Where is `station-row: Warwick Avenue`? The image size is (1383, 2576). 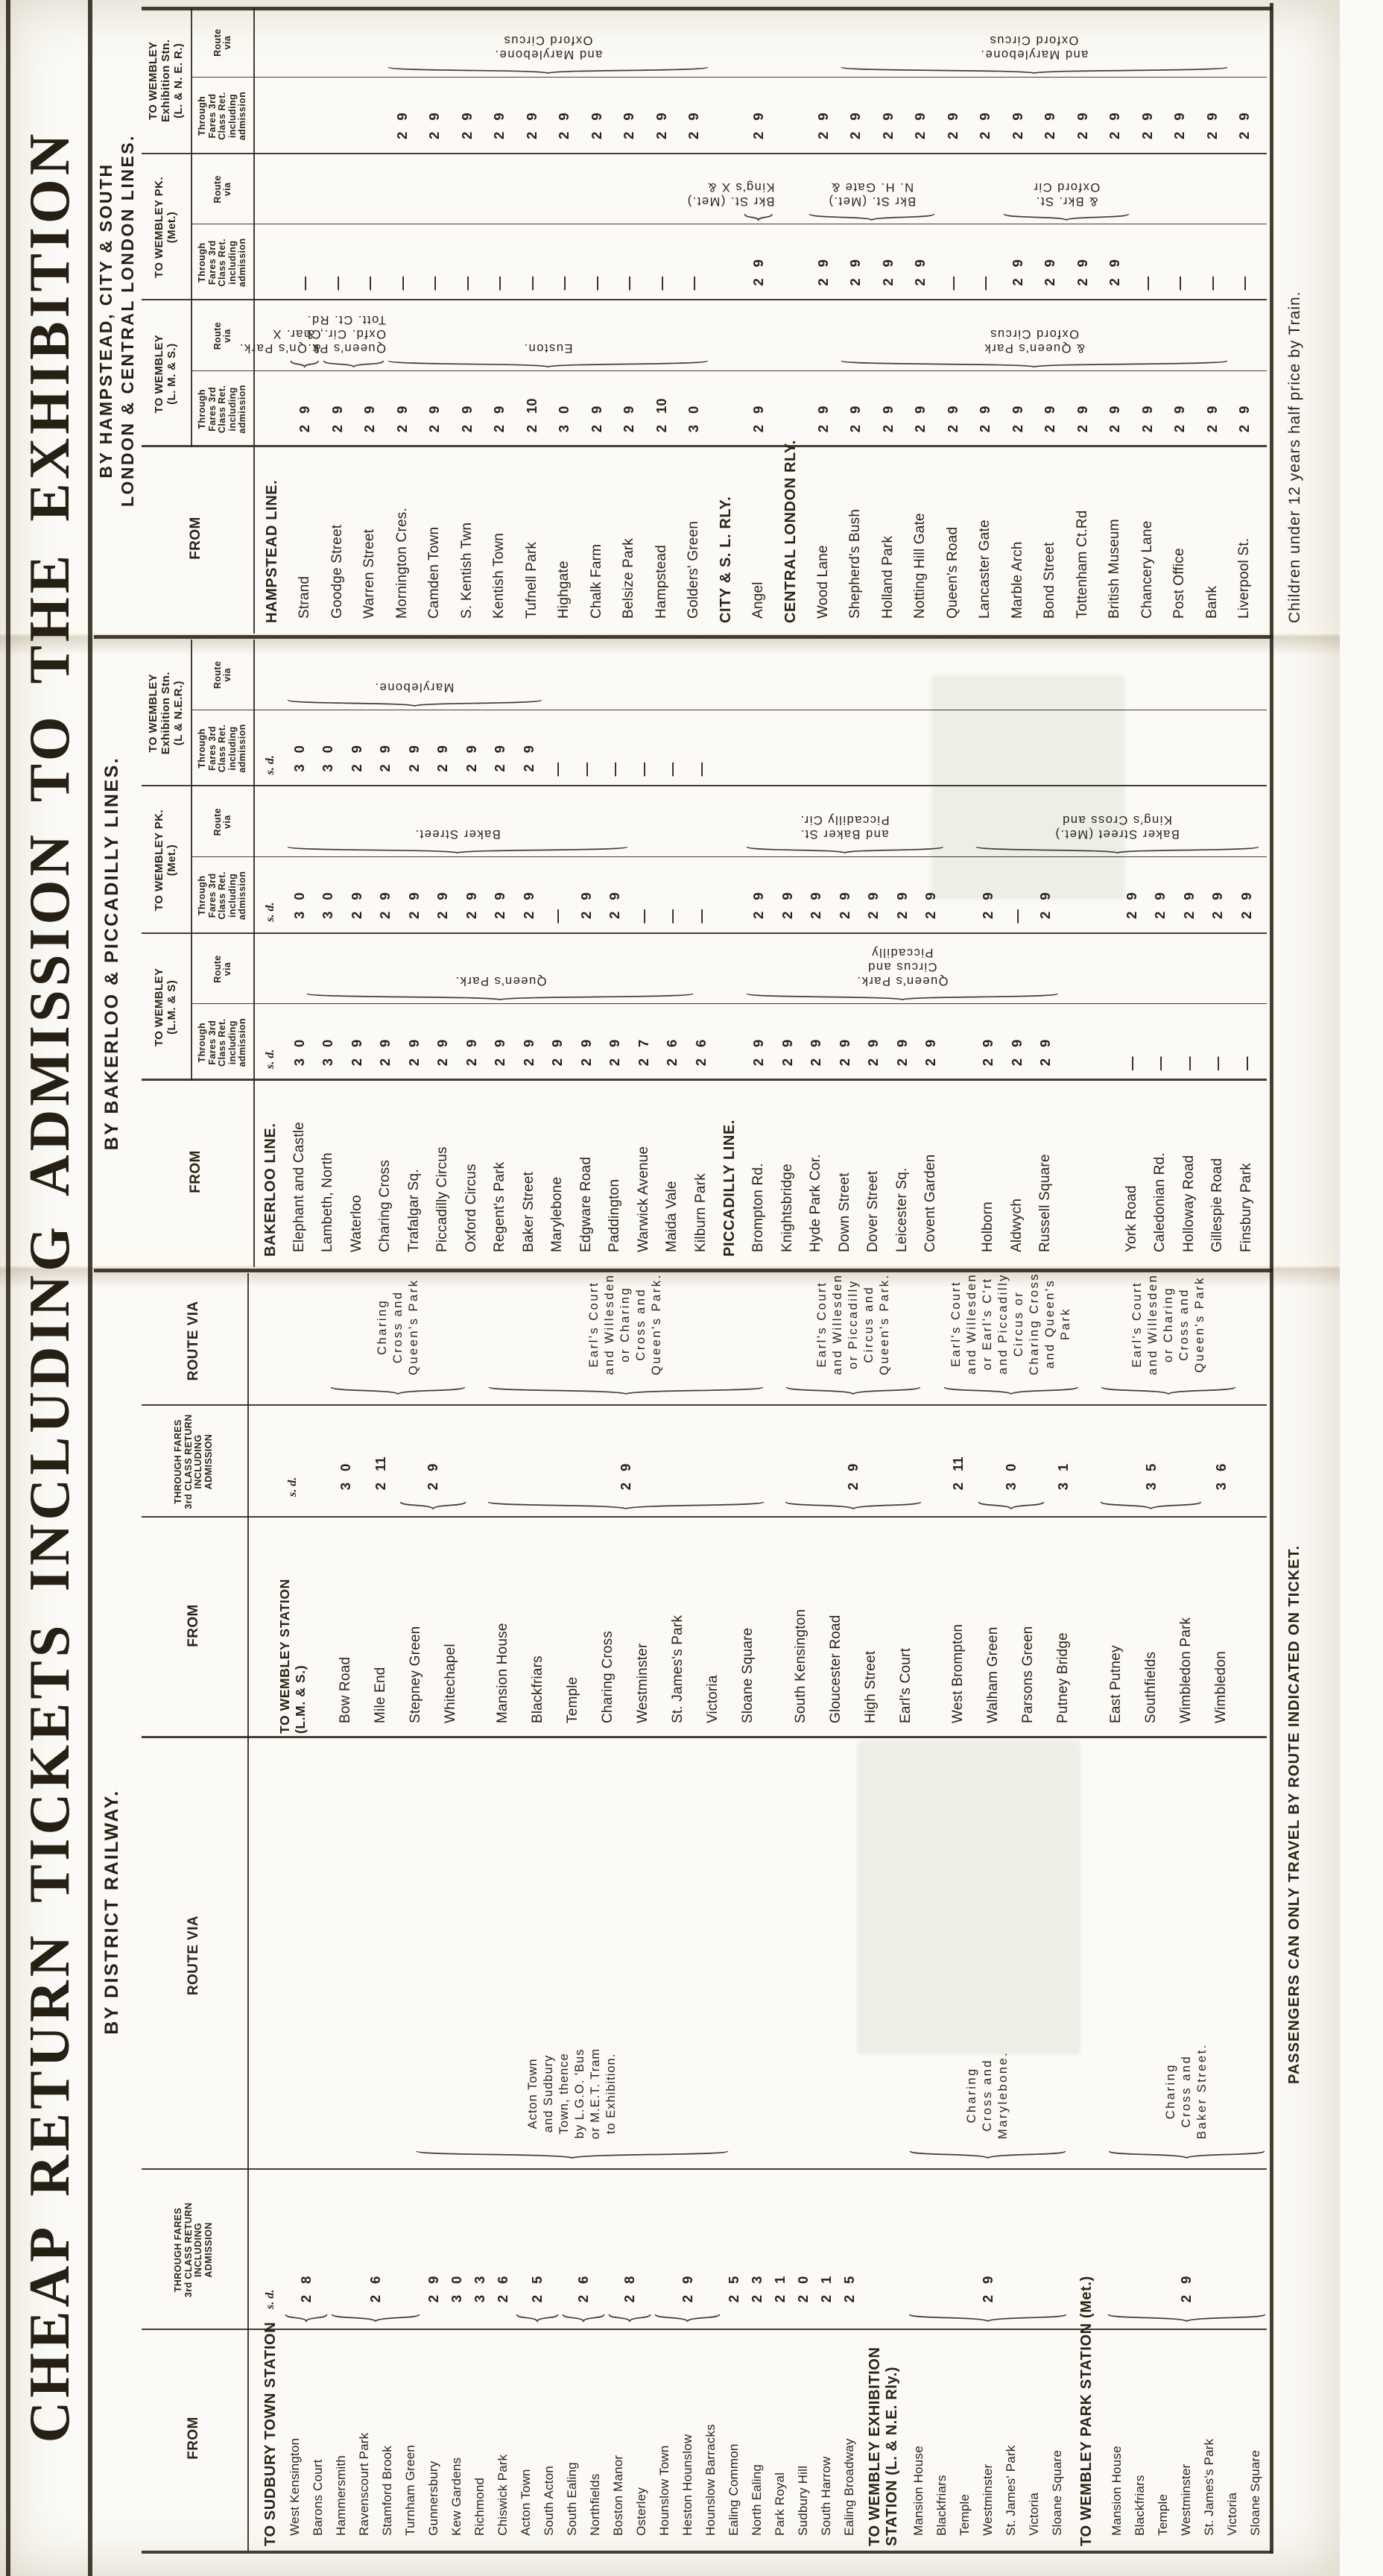
station-row: Warwick Avenue is located at coordinates (644, 1166).